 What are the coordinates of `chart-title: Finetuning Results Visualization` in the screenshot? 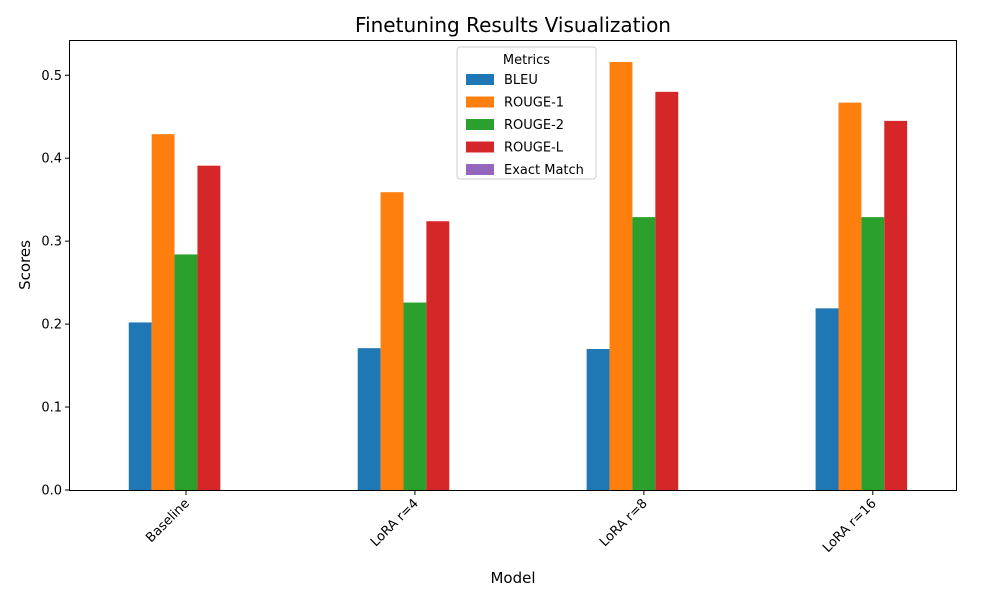 It's located at (513, 25).